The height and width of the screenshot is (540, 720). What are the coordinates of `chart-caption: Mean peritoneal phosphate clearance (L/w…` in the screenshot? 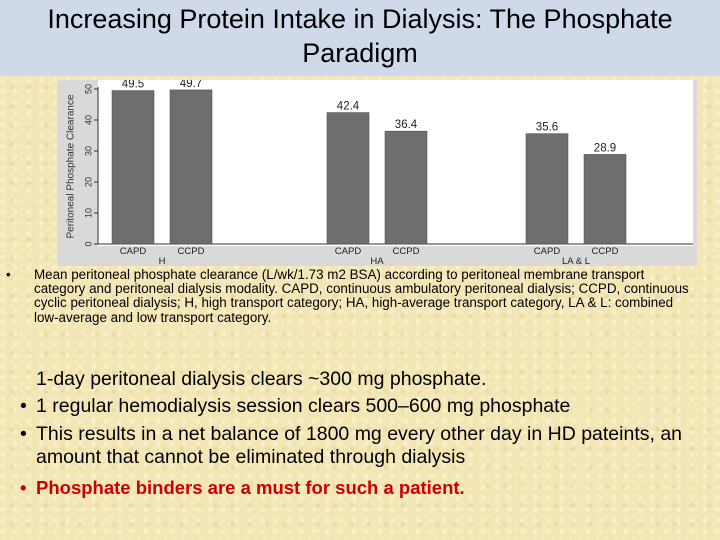 It's located at (361, 296).